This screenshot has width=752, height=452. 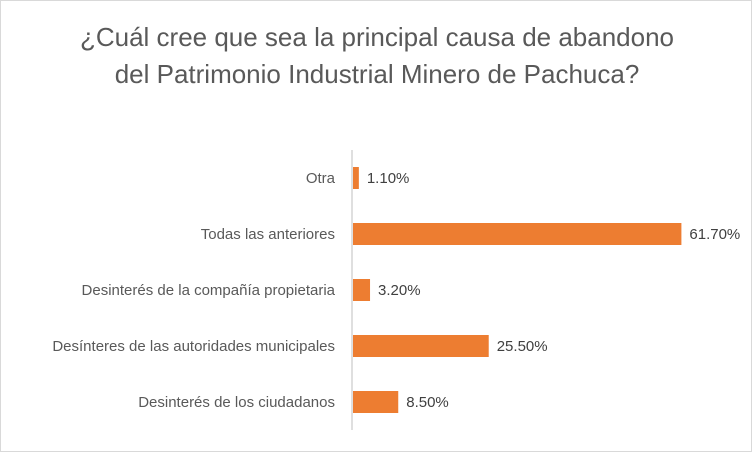 What do you see at coordinates (321, 178) in the screenshot?
I see `category-label: Otra` at bounding box center [321, 178].